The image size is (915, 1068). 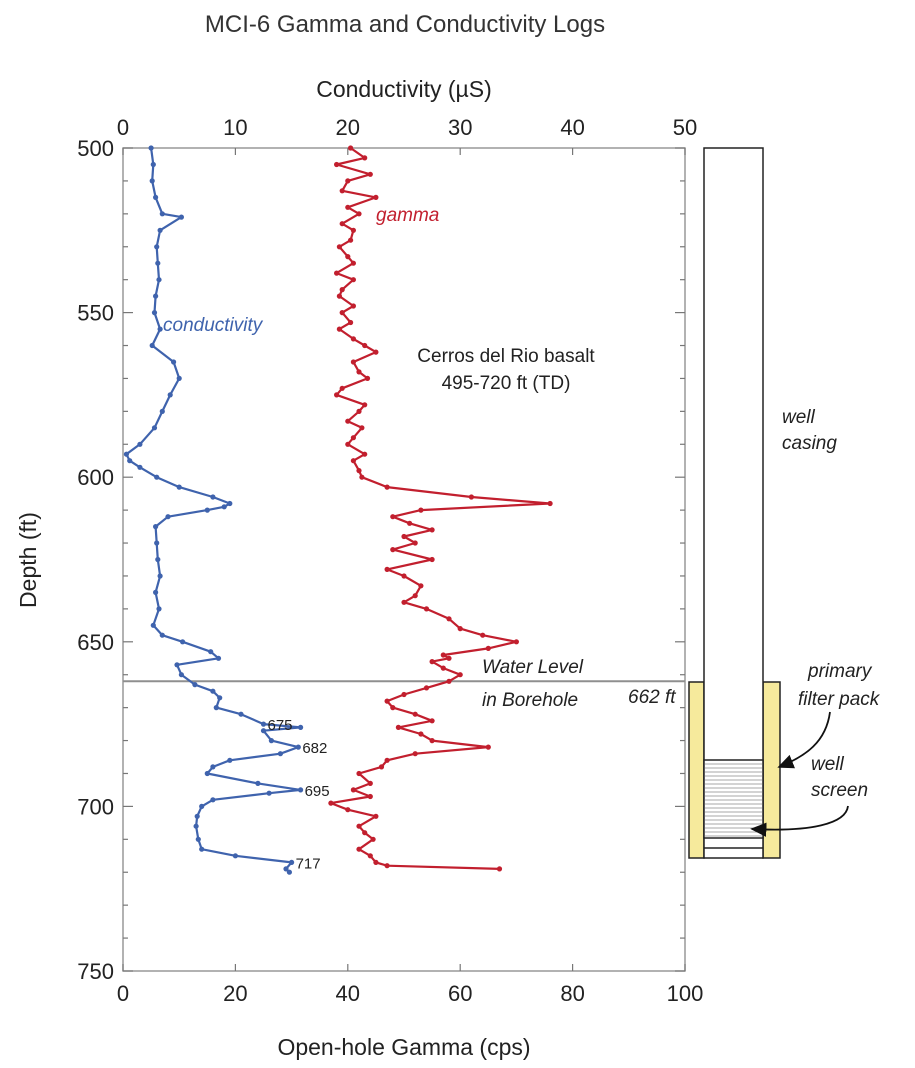 What do you see at coordinates (460, 127) in the screenshot?
I see `top-tick-label: 30` at bounding box center [460, 127].